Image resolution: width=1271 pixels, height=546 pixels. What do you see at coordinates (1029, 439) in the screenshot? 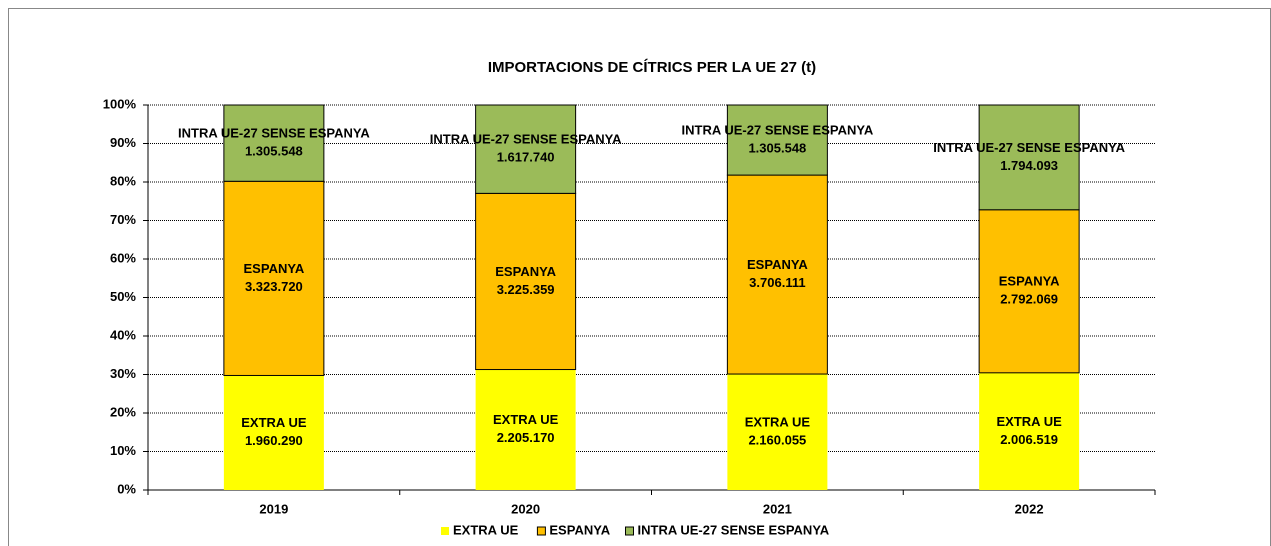
I see `data-label: 2.006.519` at bounding box center [1029, 439].